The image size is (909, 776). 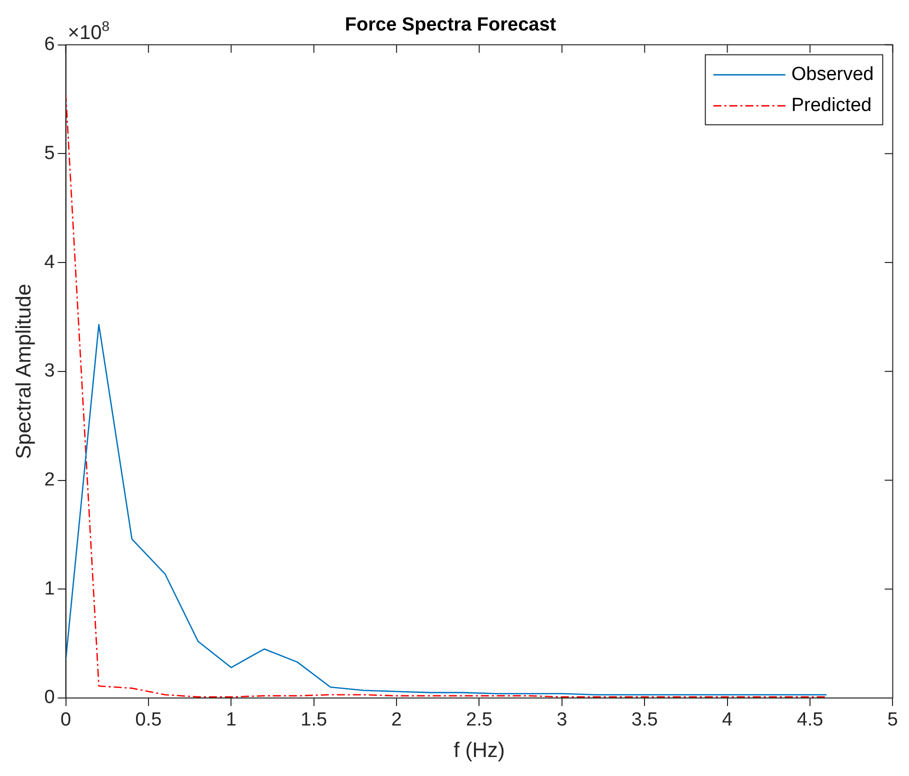 What do you see at coordinates (396, 720) in the screenshot?
I see `x-tick-label: 2` at bounding box center [396, 720].